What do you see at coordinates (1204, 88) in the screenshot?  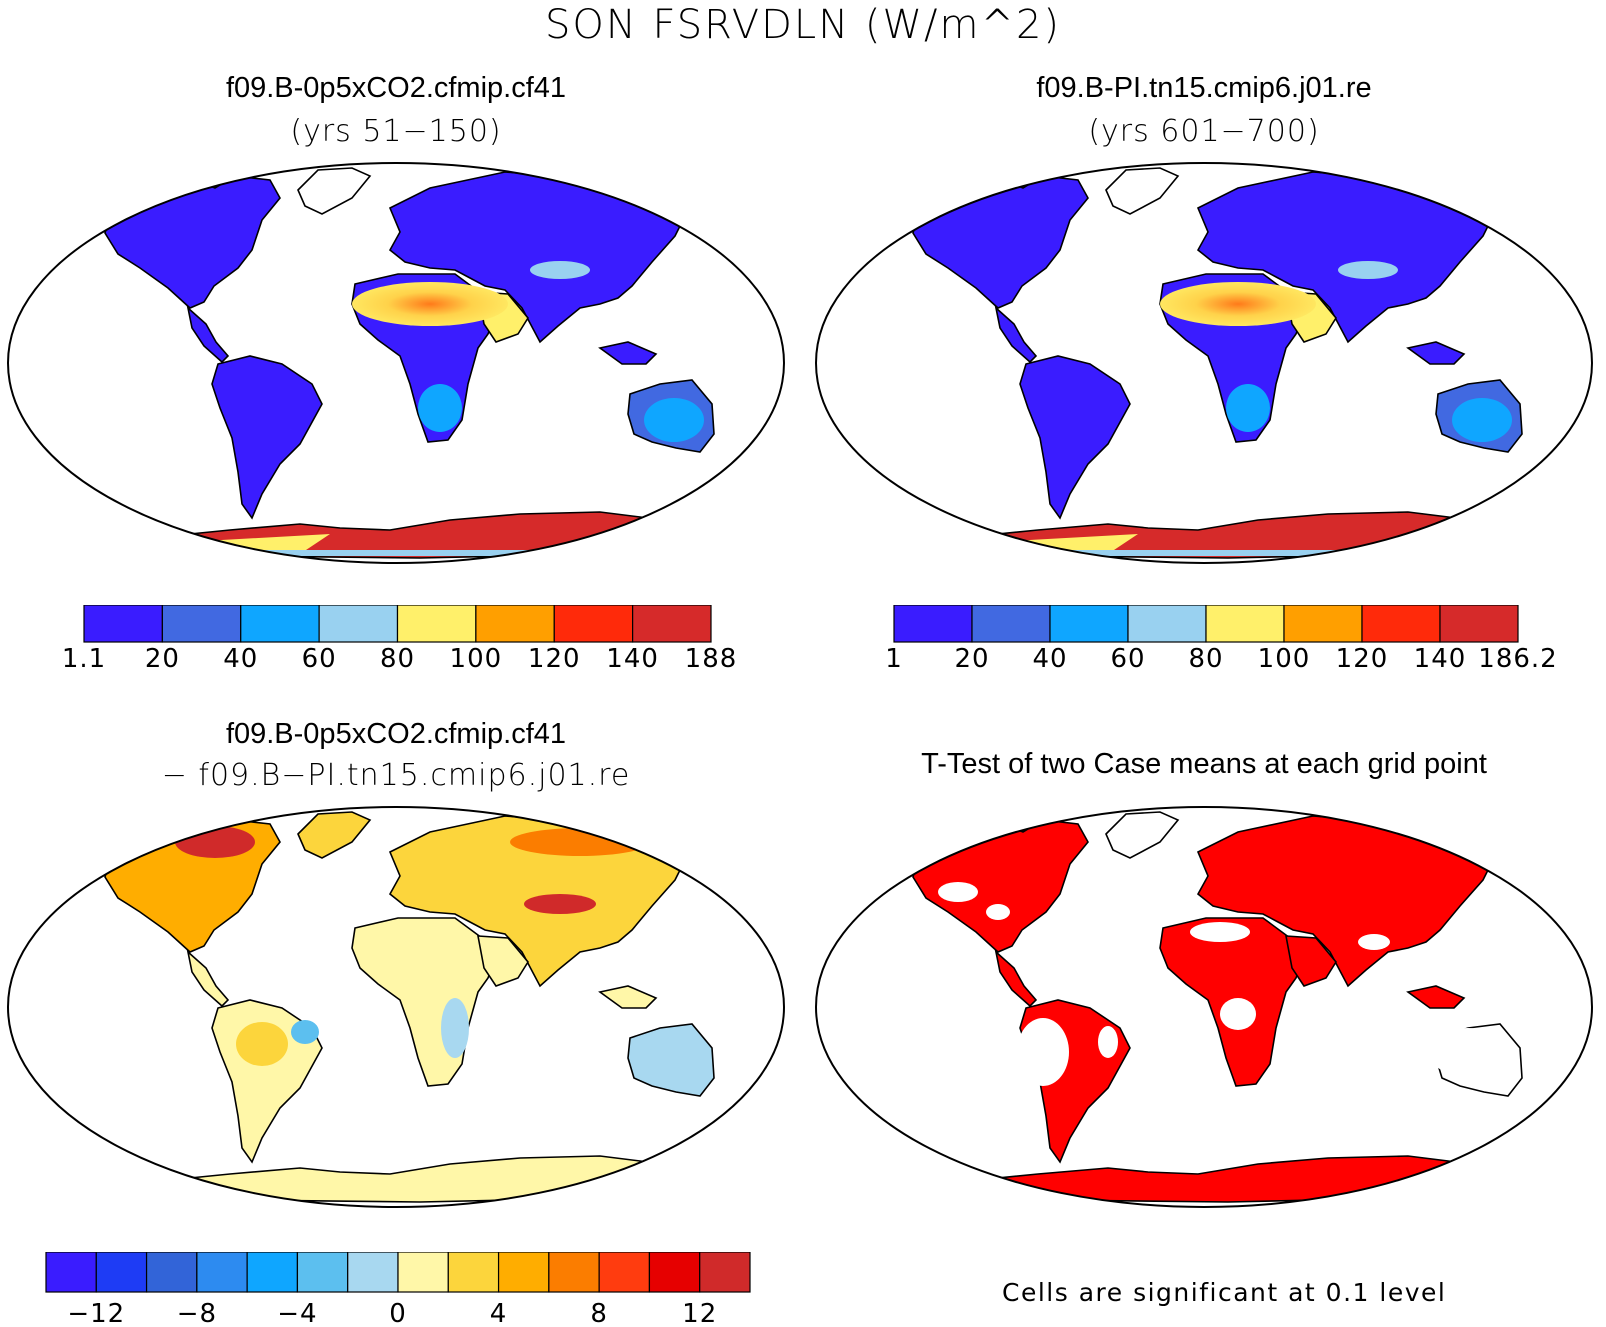 I see `panel-2-title: f09.B-PI.tn15.cmip6.j01.re` at bounding box center [1204, 88].